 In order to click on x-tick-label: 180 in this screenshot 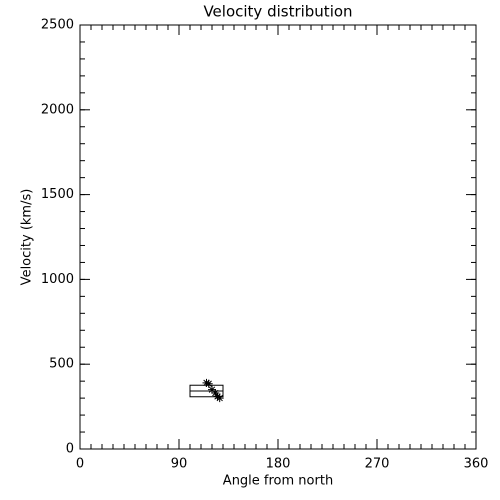, I will do `click(278, 464)`.